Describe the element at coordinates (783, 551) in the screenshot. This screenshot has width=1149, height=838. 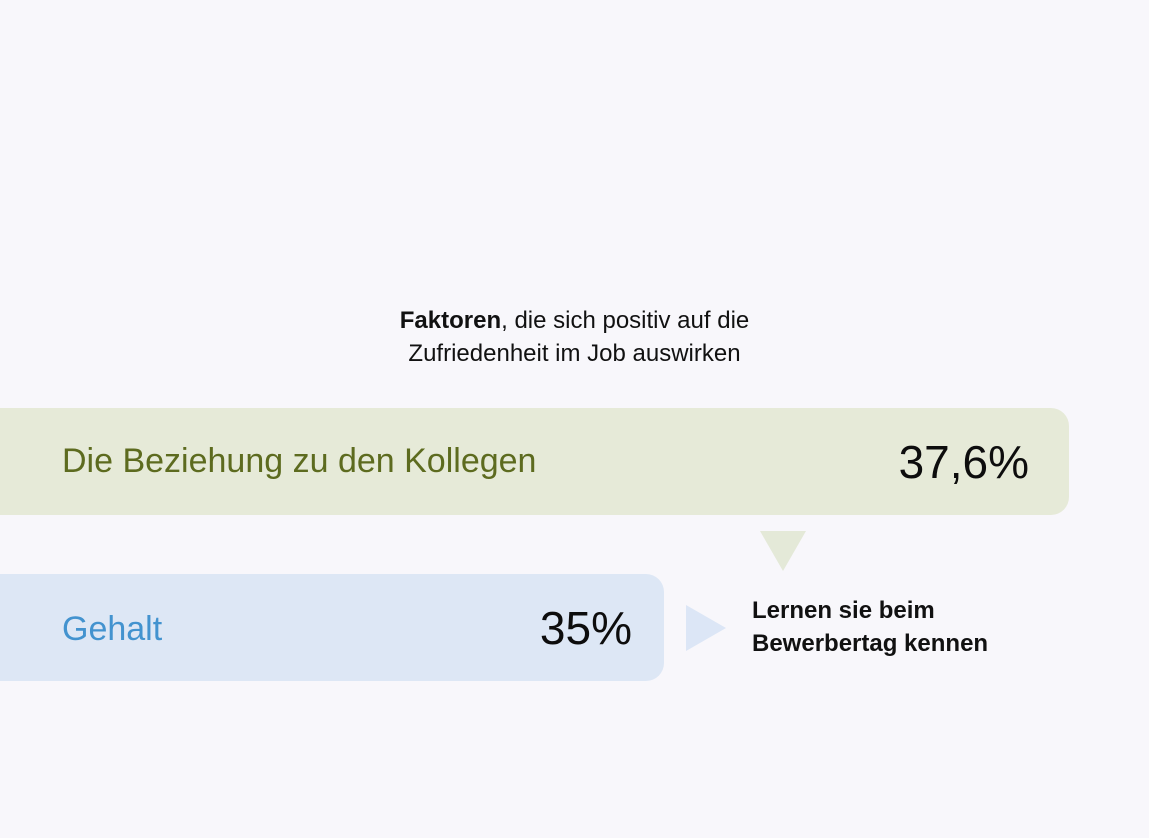
I see `triangle-down-icon` at that location.